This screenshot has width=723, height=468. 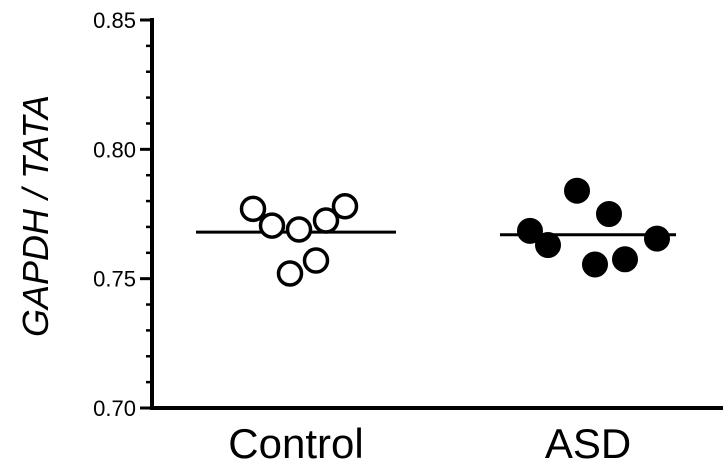 I want to click on y-tick-label: 0.75, so click(x=114, y=279).